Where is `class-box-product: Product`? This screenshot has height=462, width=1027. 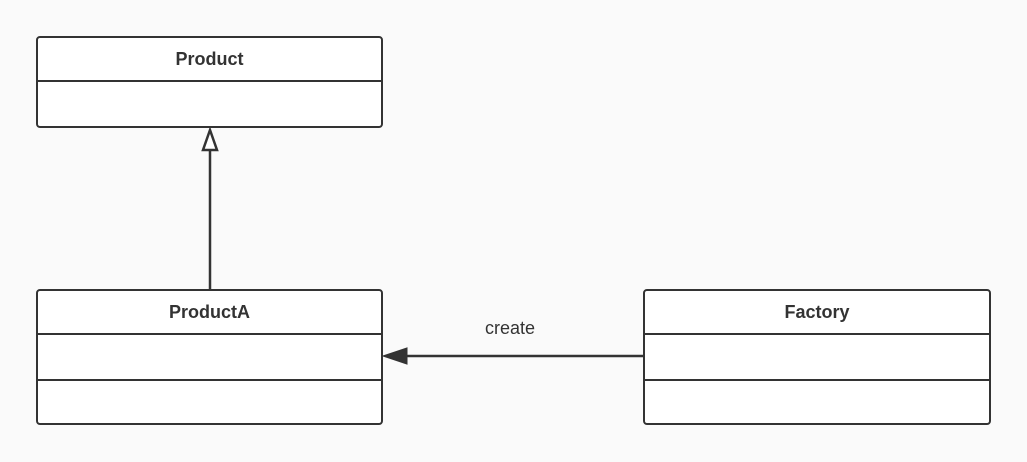
class-box-product: Product is located at coordinates (209, 82).